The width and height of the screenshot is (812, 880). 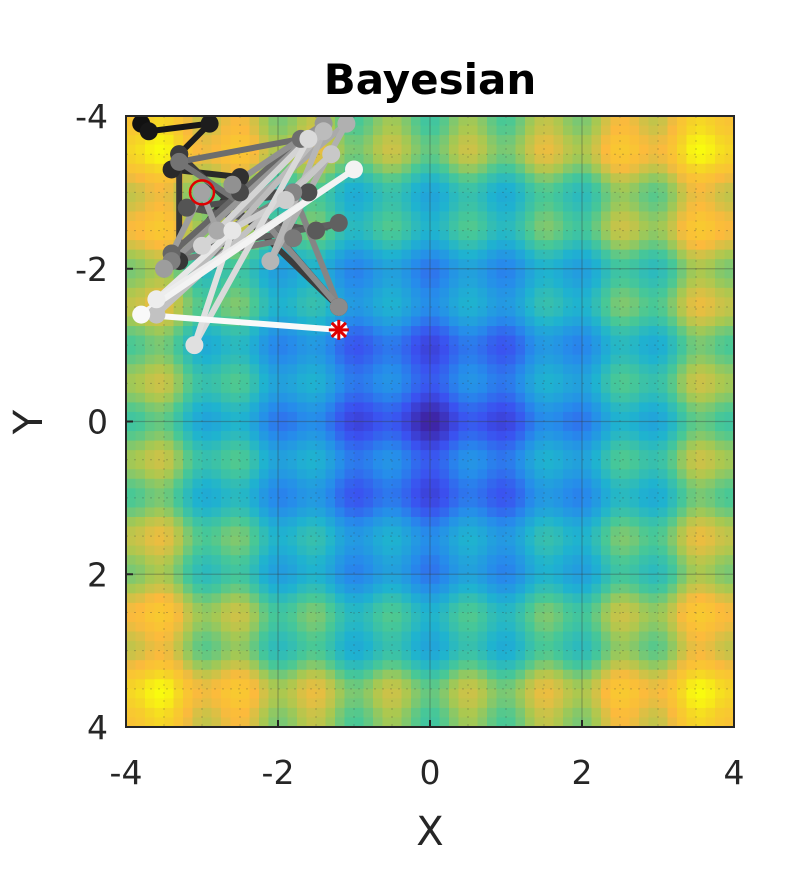 What do you see at coordinates (91, 269) in the screenshot?
I see `y-tick-label: -2` at bounding box center [91, 269].